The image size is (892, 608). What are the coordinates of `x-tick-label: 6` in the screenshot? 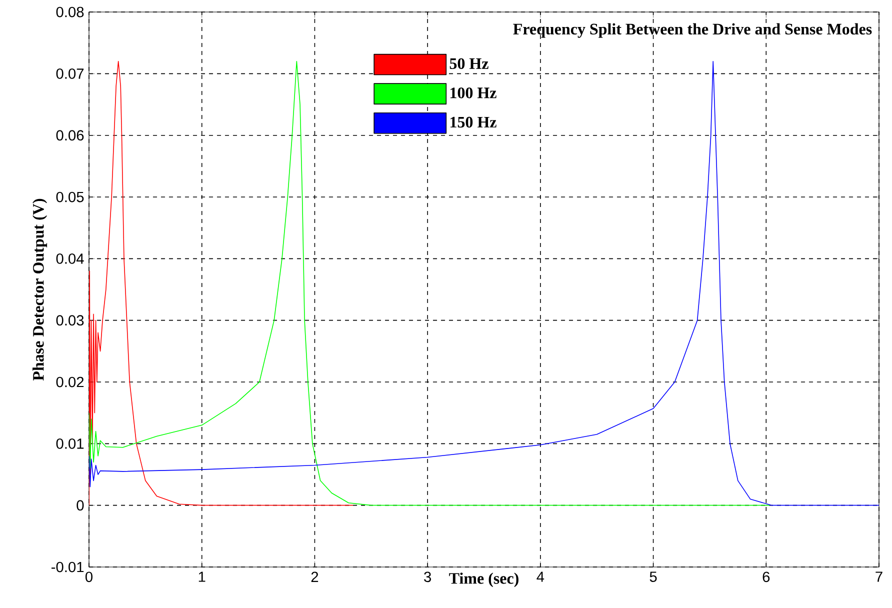 It's located at (766, 577).